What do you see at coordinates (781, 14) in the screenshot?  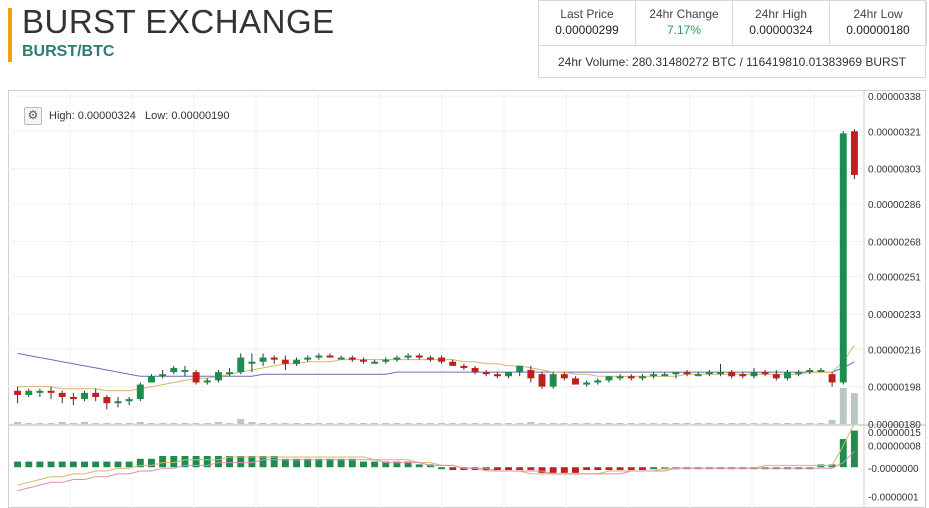 I see `stat-label: 24hr High` at bounding box center [781, 14].